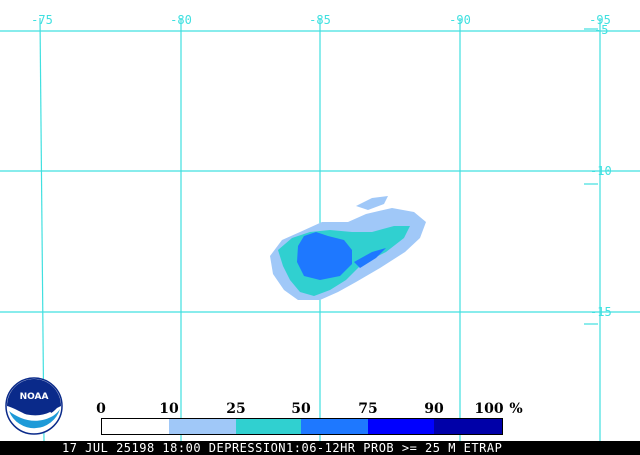  I want to click on legend-tick-label: 100, so click(489, 409).